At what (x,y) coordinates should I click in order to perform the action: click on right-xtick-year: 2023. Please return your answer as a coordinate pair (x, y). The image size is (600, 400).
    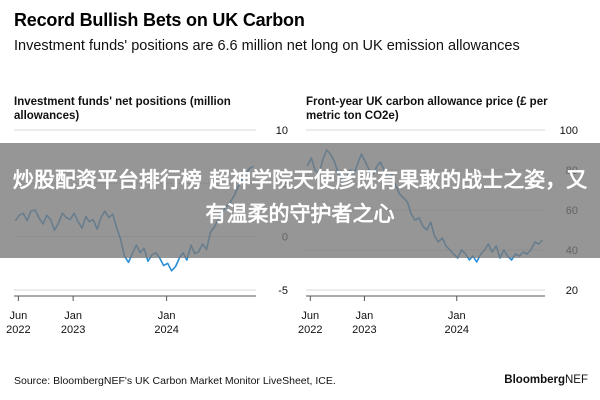
    Looking at the image, I should click on (364, 330).